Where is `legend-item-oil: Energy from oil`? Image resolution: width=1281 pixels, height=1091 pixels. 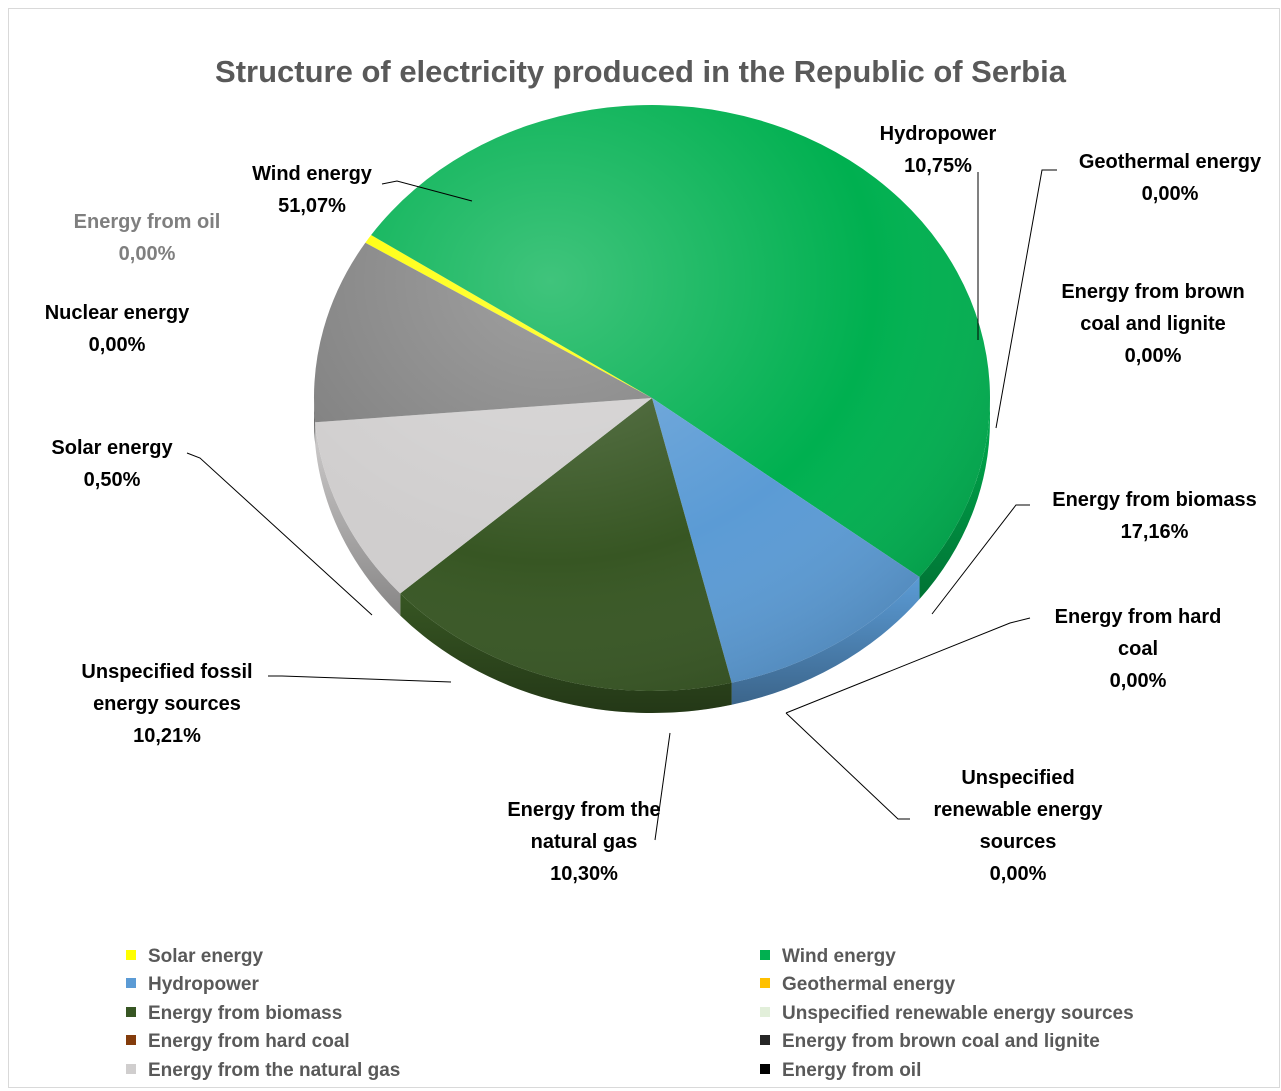 legend-item-oil: Energy from oil is located at coordinates (840, 1071).